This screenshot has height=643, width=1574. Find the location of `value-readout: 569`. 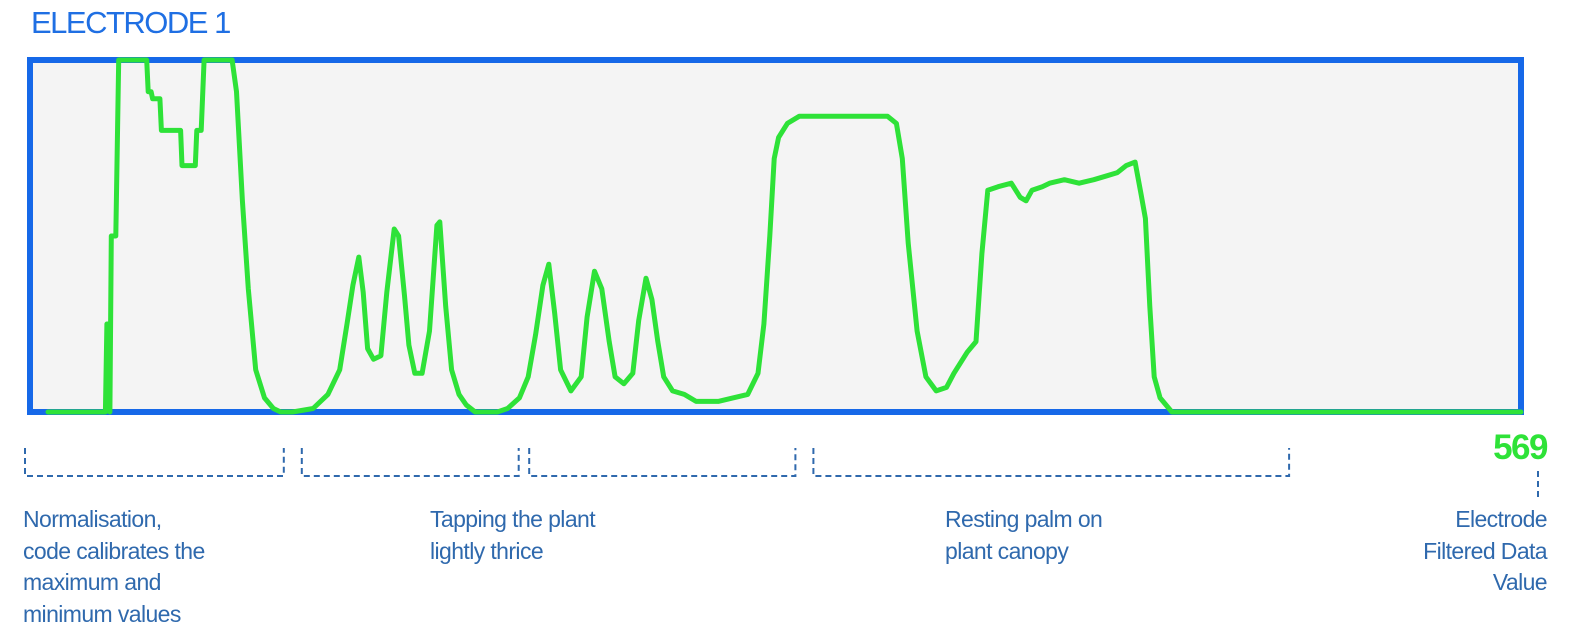

value-readout: 569 is located at coordinates (1520, 447).